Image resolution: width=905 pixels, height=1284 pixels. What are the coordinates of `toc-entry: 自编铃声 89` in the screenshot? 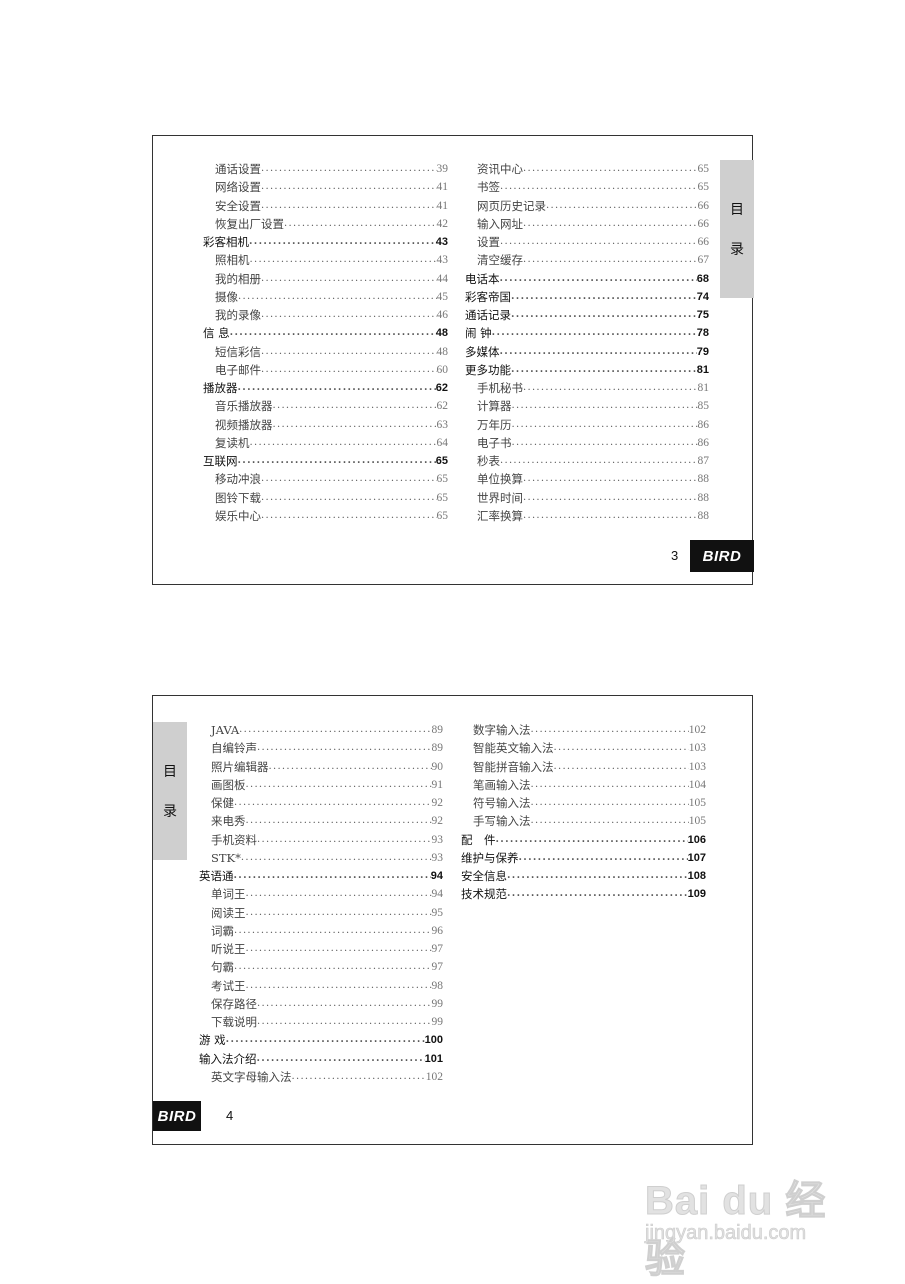 It's located at (321, 746).